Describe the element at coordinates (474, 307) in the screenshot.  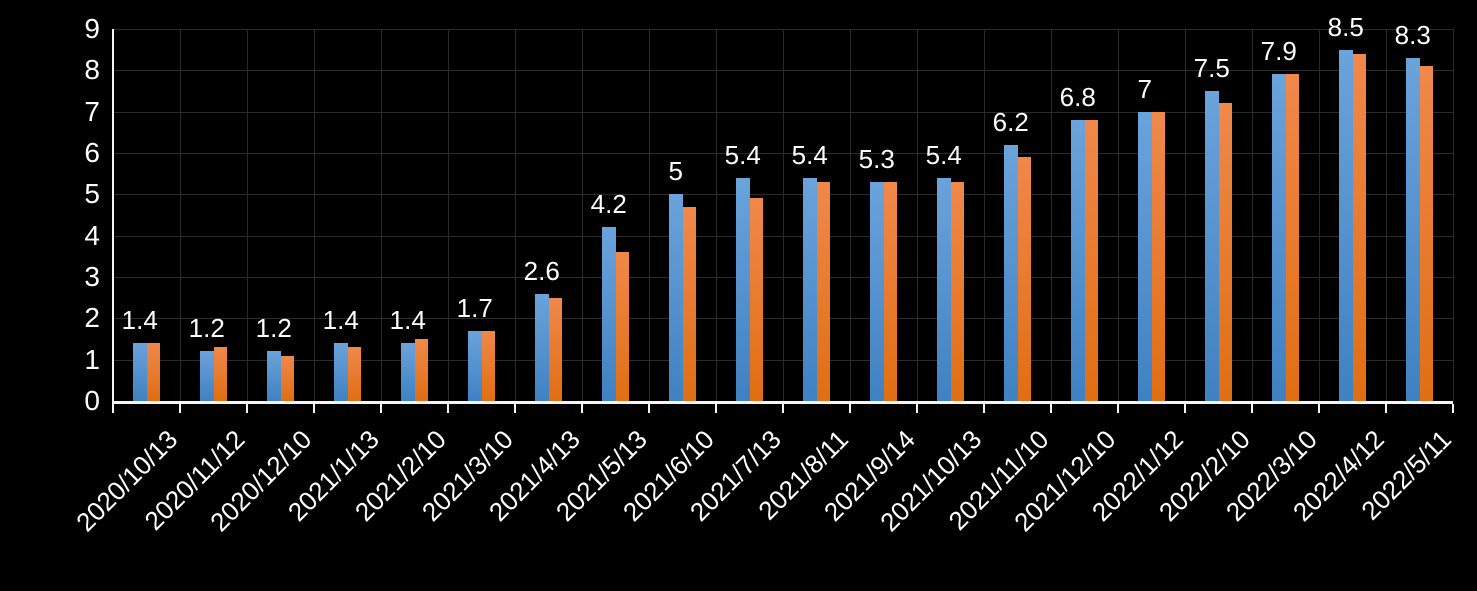
I see `data-label: 1.7` at that location.